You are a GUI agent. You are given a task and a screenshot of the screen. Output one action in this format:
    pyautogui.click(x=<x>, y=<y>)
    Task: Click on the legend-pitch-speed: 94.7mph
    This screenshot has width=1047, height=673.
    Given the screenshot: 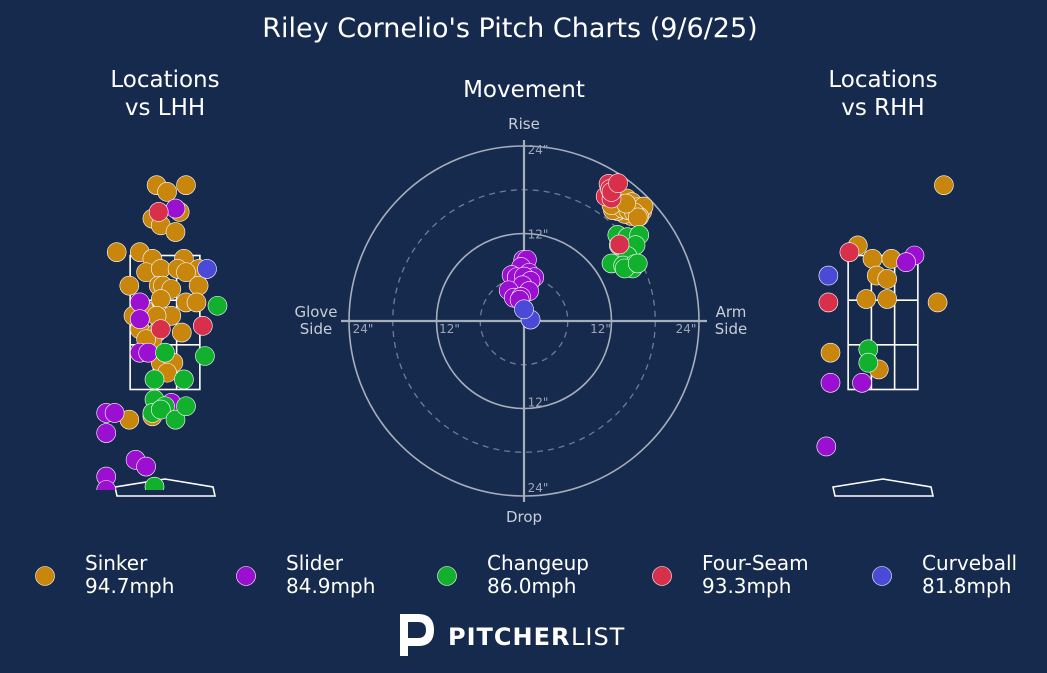 What is the action you would take?
    pyautogui.click(x=129, y=586)
    